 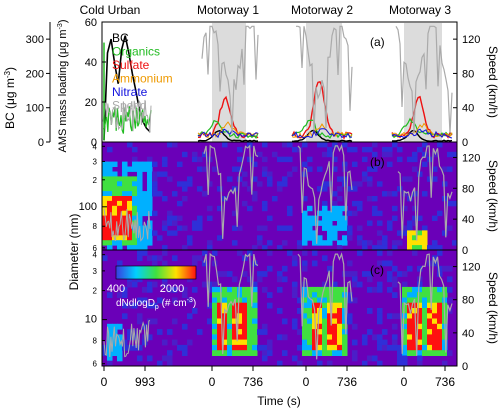 I want to click on panel-c-diameter-tick-0: 6, so click(x=95, y=364).